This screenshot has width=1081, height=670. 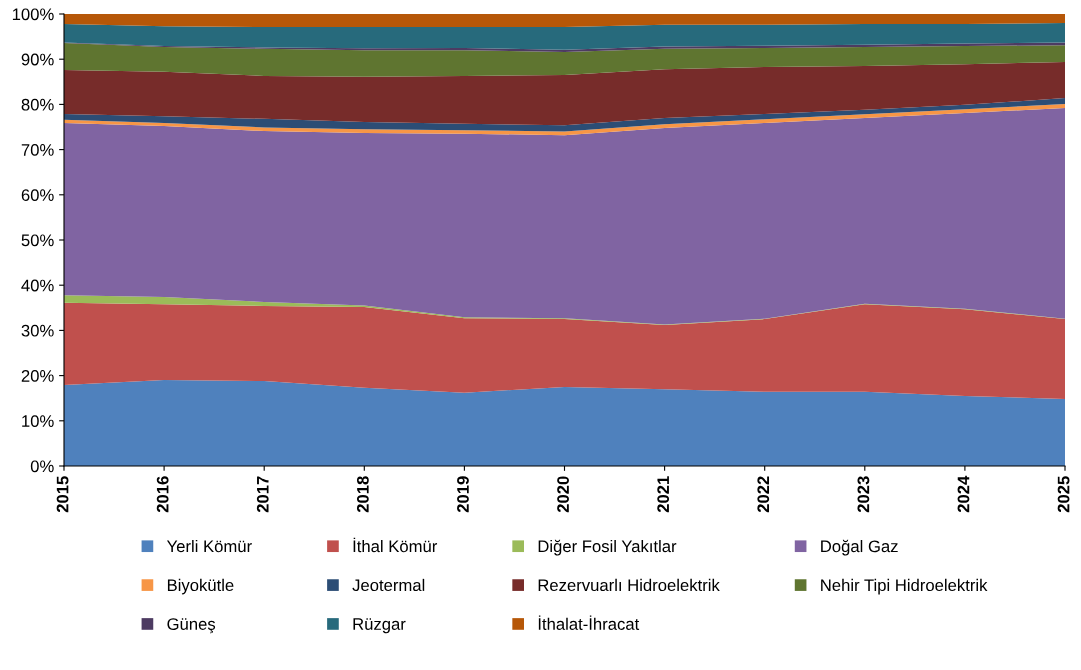 I want to click on y-tick-label: 80%, so click(x=37, y=104).